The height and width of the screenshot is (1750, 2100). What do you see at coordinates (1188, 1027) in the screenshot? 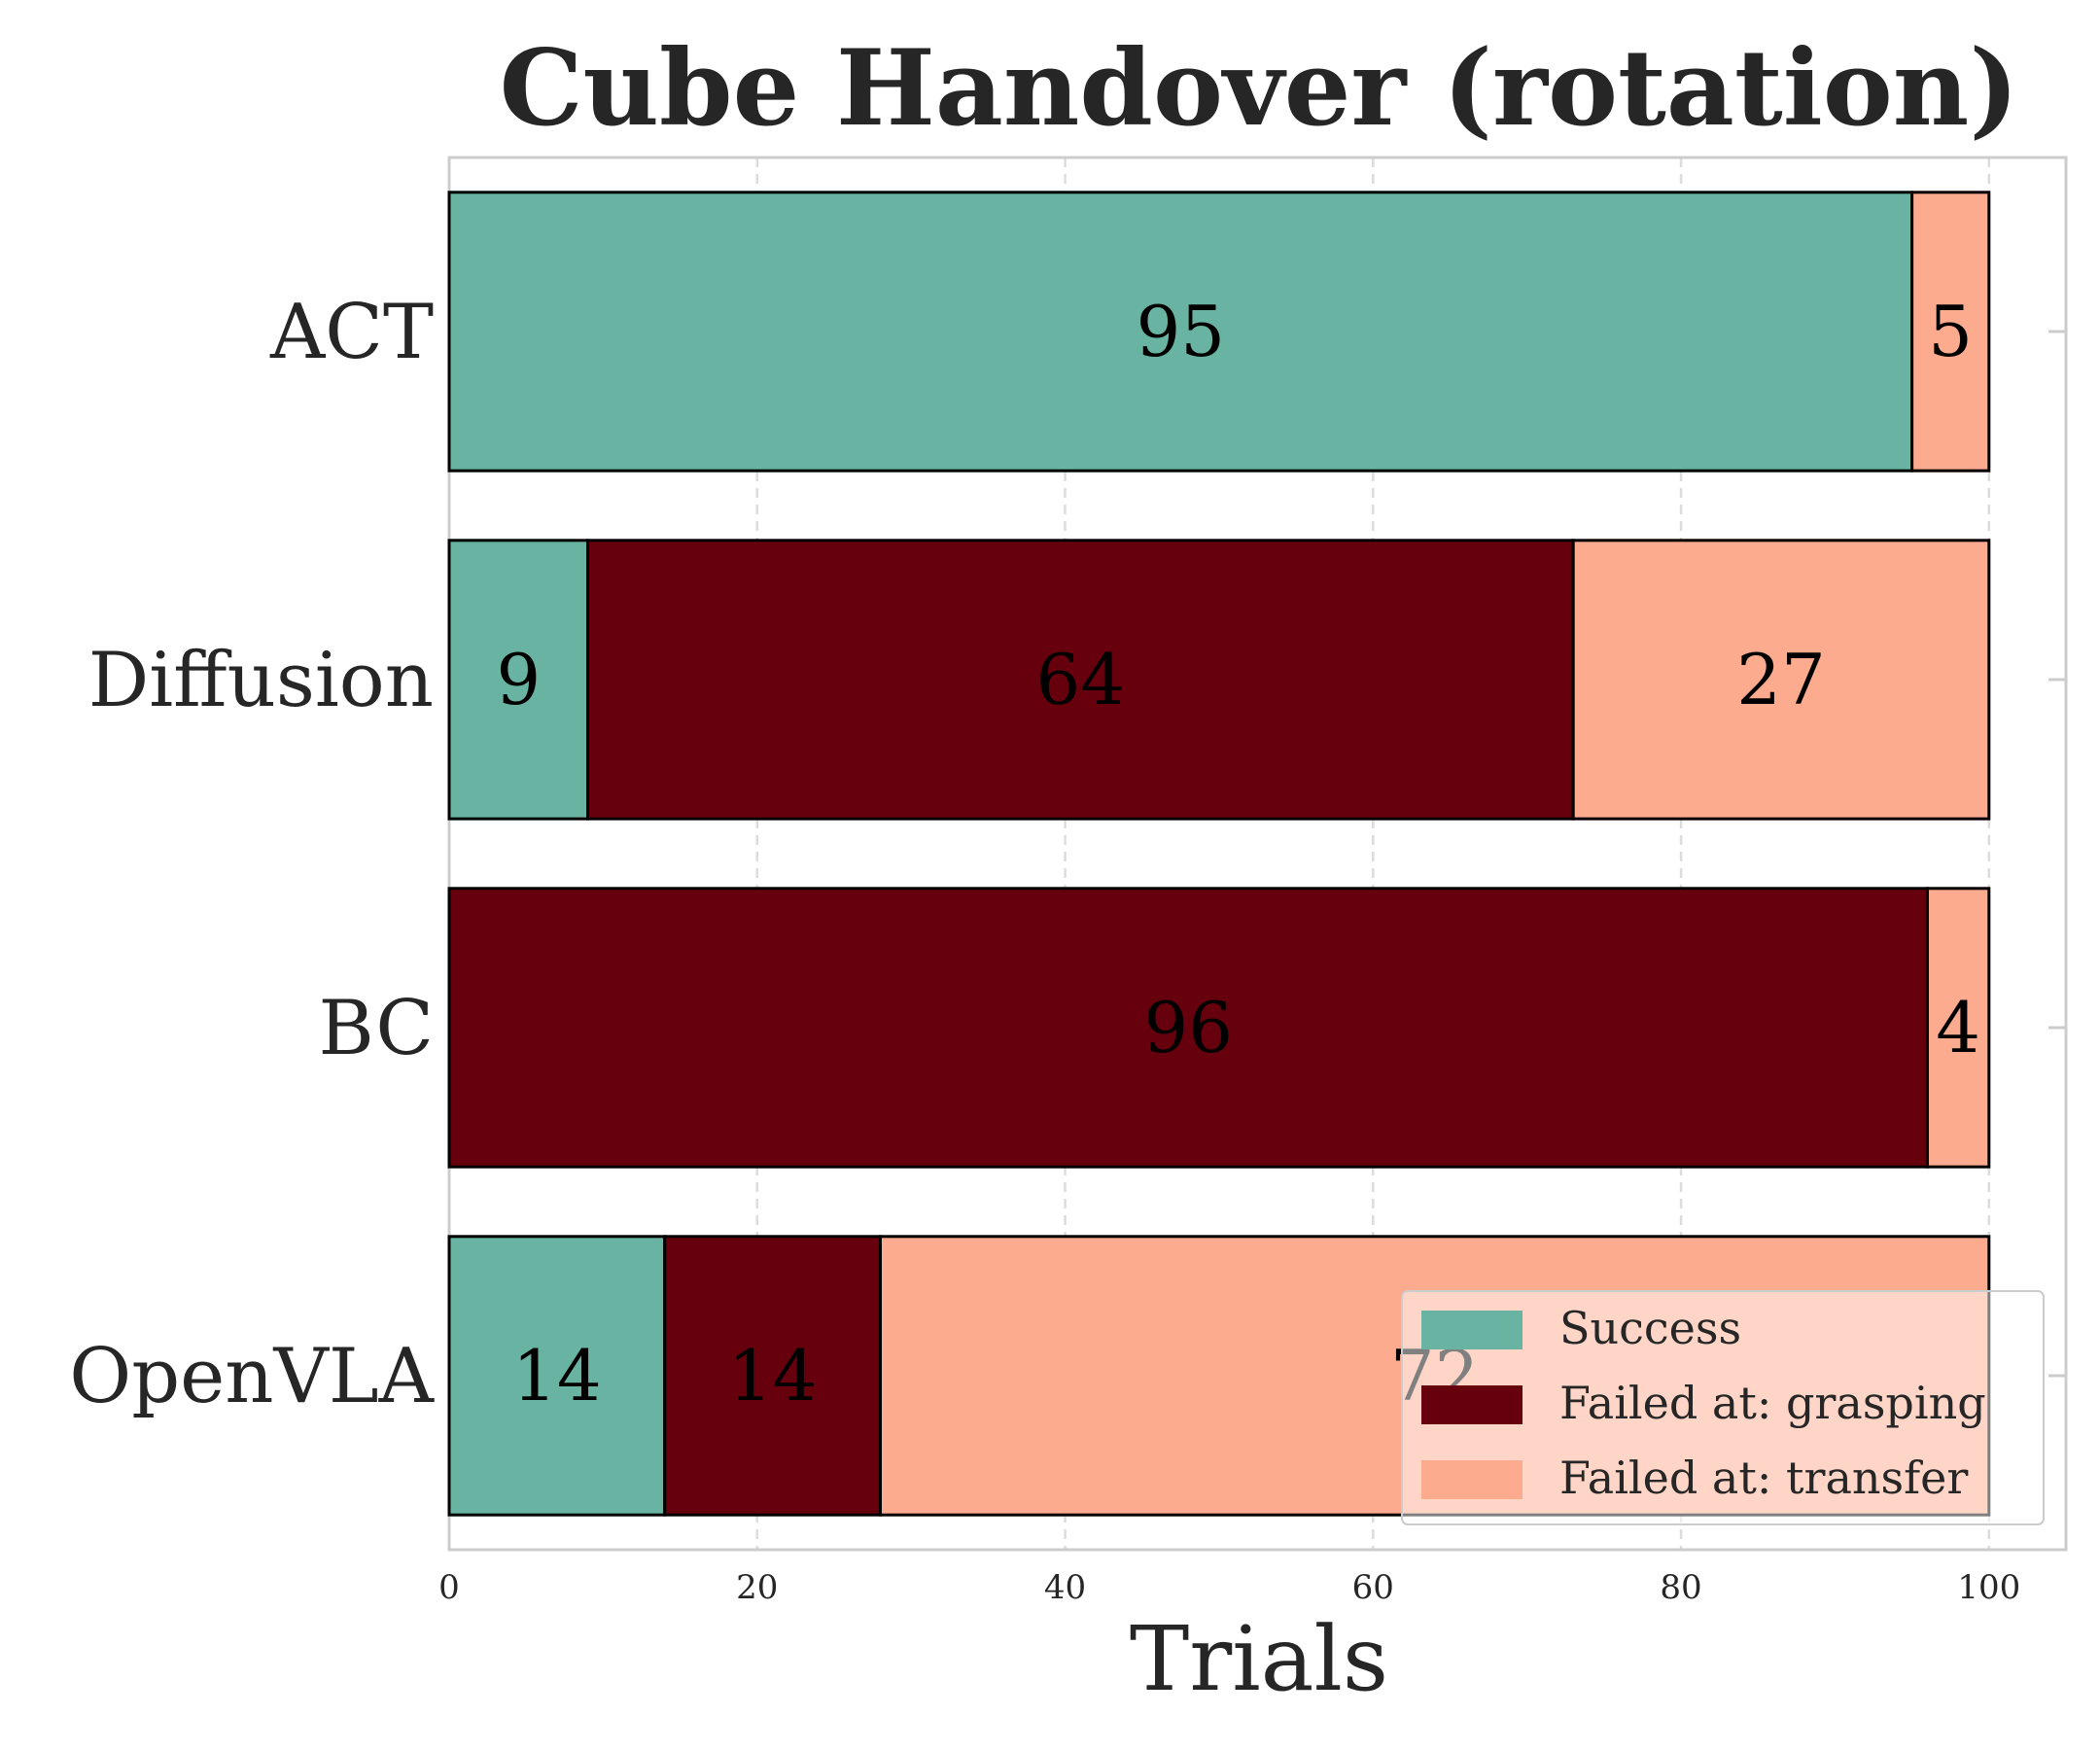
I see `data-label: 96` at bounding box center [1188, 1027].